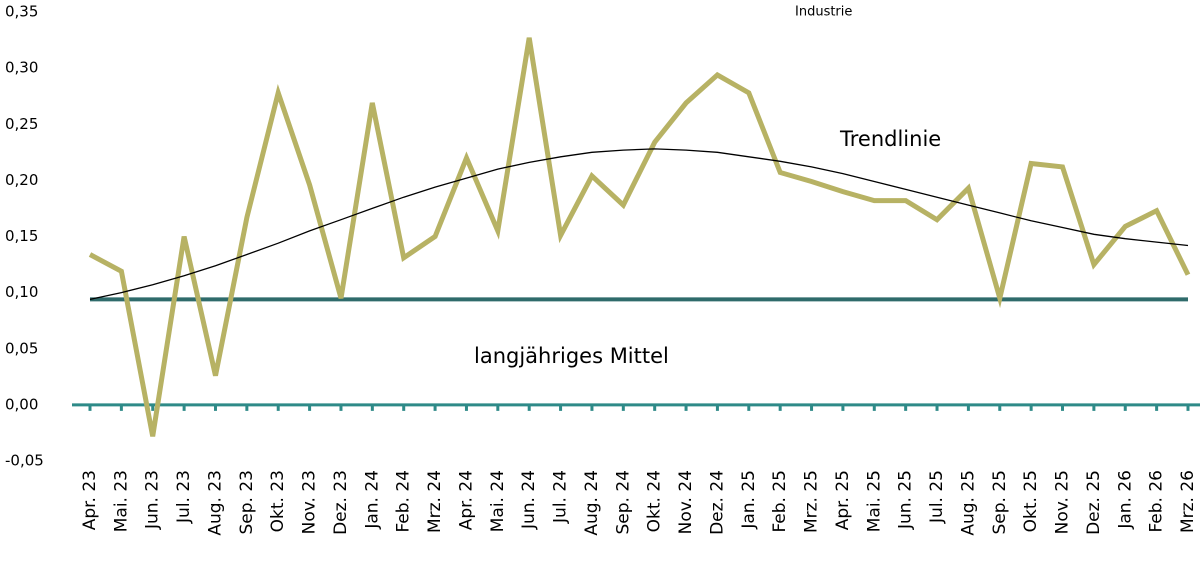  I want to click on y-tick-label: 0,30, so click(21, 68).